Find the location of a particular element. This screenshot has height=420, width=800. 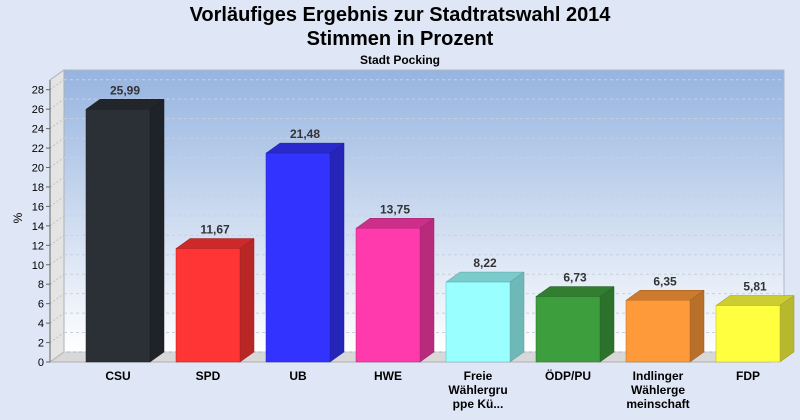

x-tick-label: ÖDP/PU is located at coordinates (568, 375).